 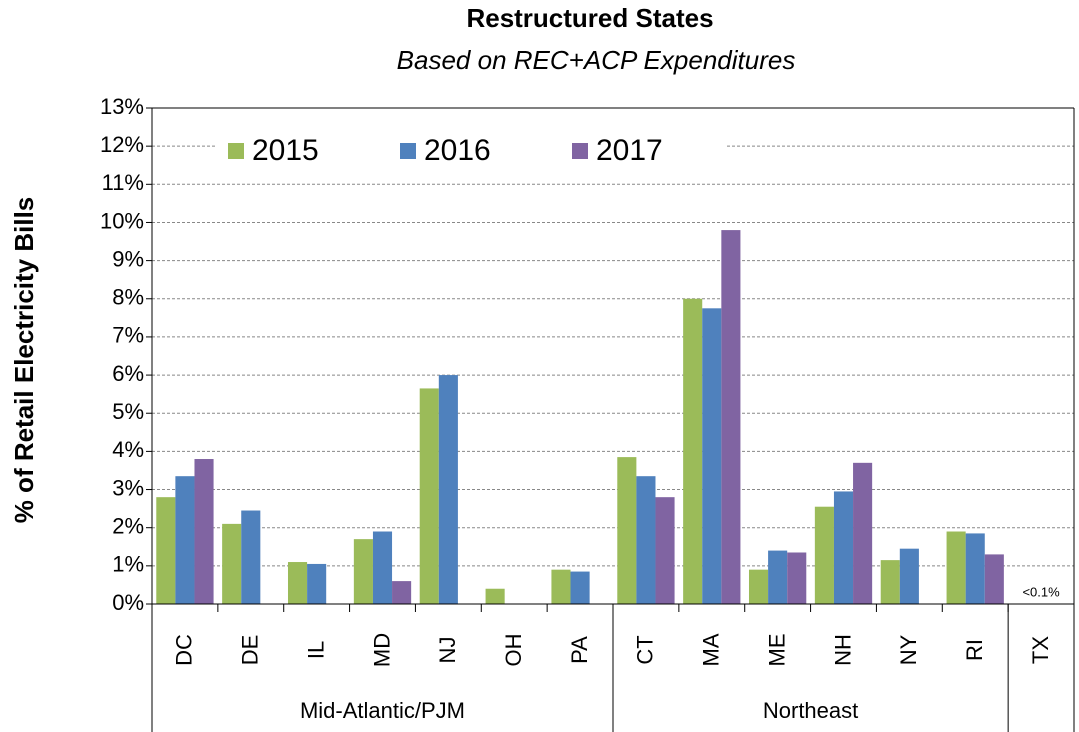 I want to click on group-label: Mid-Atlantic/PJM, so click(x=382, y=710).